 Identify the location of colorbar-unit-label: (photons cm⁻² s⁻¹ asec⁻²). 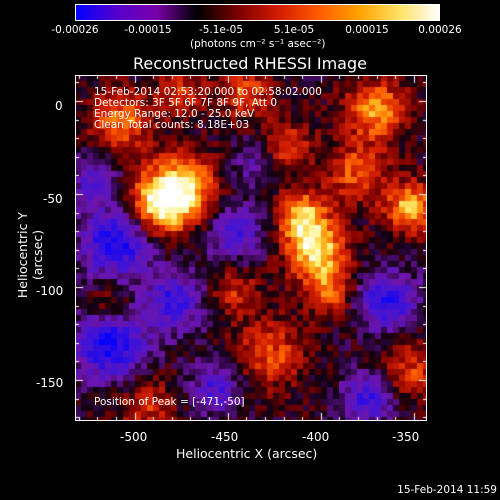
(258, 44).